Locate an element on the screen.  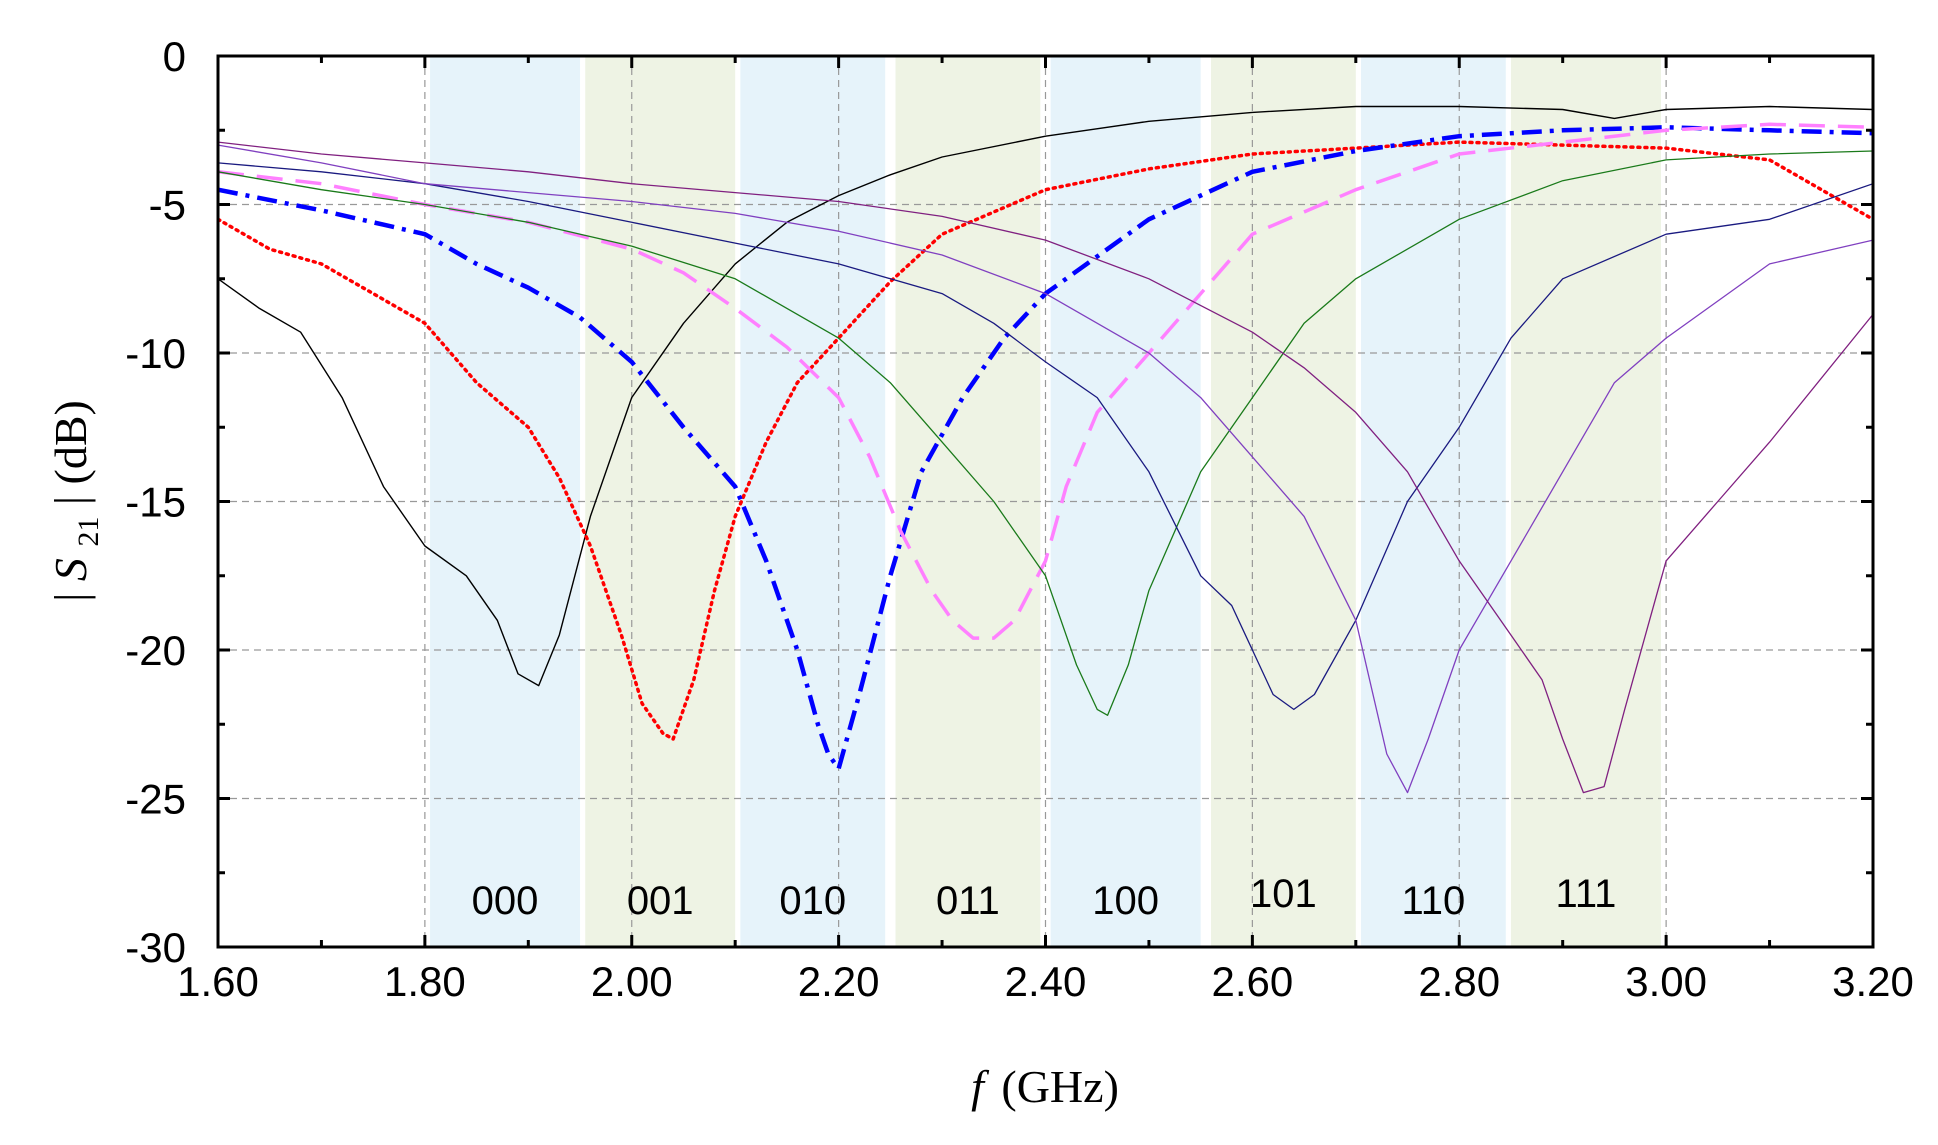
x-axis-title-italic: f is located at coordinates (980, 1086).